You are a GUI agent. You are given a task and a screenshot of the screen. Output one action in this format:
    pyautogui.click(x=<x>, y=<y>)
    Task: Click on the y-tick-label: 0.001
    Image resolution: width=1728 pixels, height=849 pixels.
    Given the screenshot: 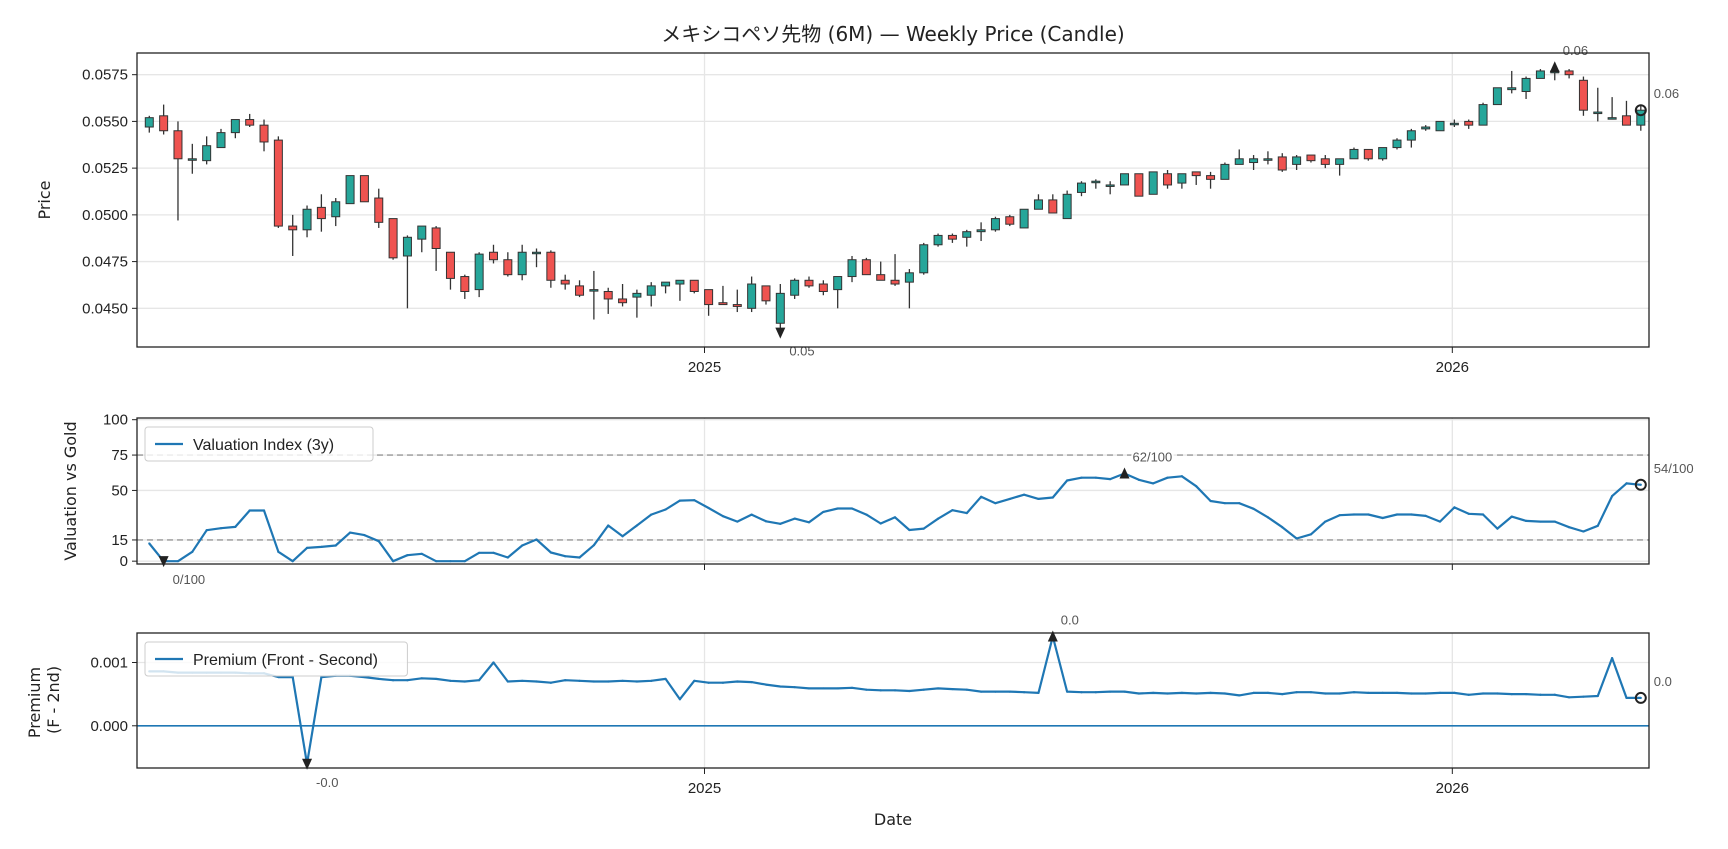 What is the action you would take?
    pyautogui.click(x=109, y=662)
    